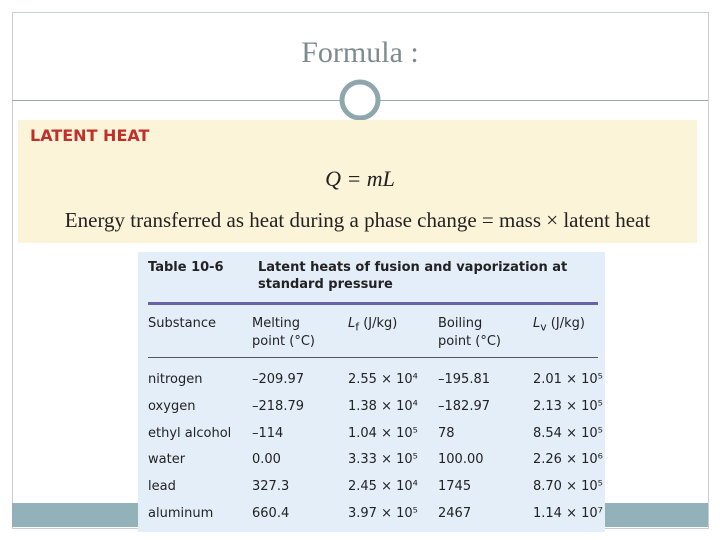 The height and width of the screenshot is (540, 720). What do you see at coordinates (360, 100) in the screenshot?
I see `divider-circle` at bounding box center [360, 100].